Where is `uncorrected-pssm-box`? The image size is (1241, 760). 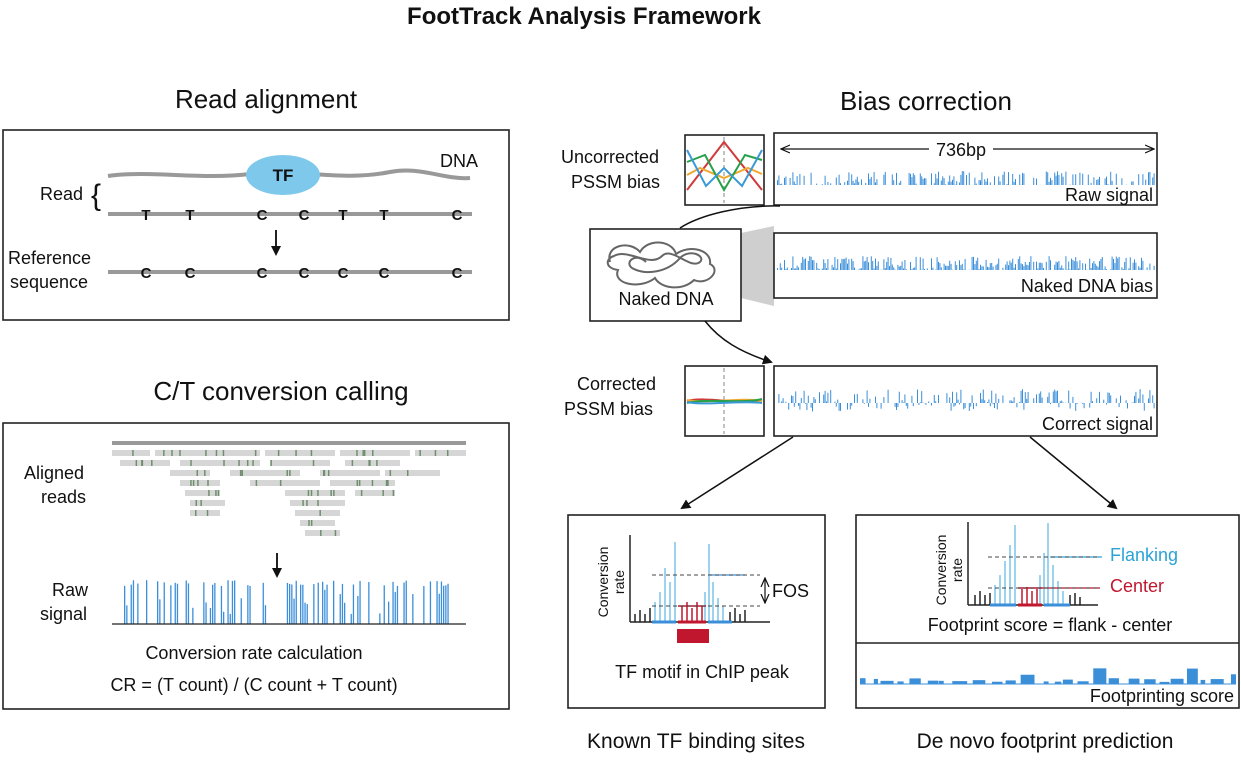
uncorrected-pssm-box is located at coordinates (724, 170).